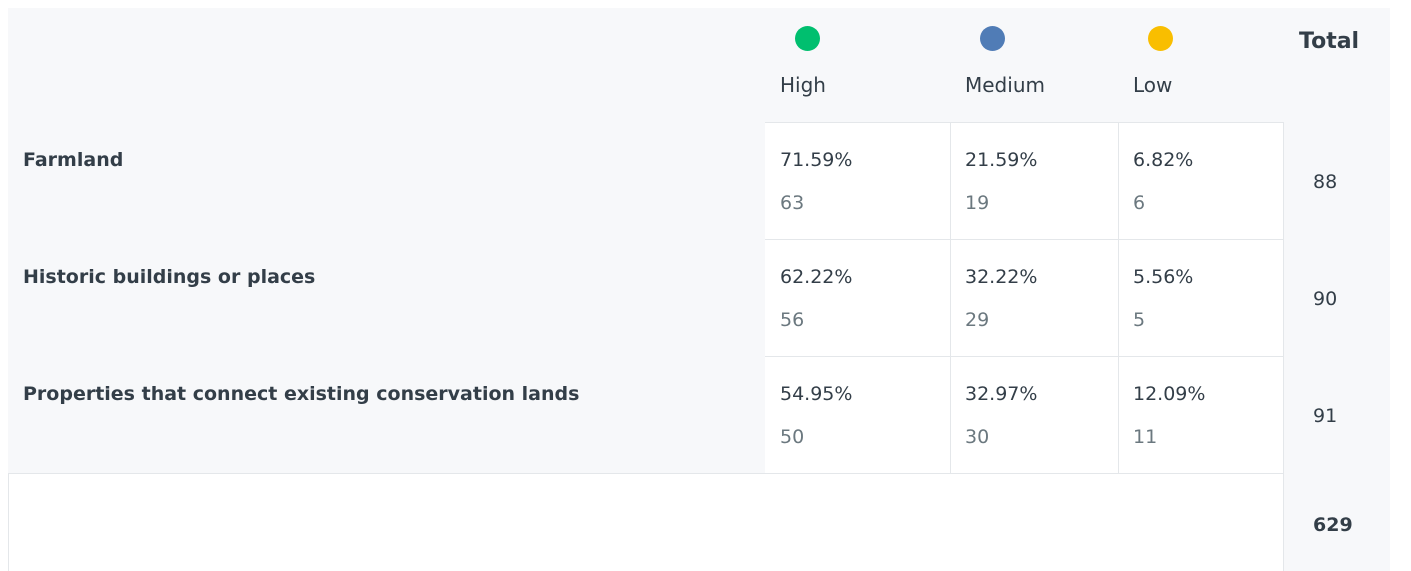 This screenshot has width=1411, height=571. What do you see at coordinates (73, 160) in the screenshot?
I see `row-label: Farmland` at bounding box center [73, 160].